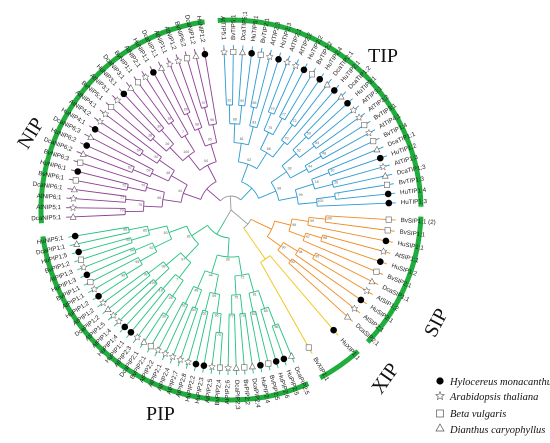 This screenshot has width=550, height=443. What do you see at coordinates (46, 218) in the screenshot?
I see `leaf-label: DcaNIP5;1` at bounding box center [46, 218].